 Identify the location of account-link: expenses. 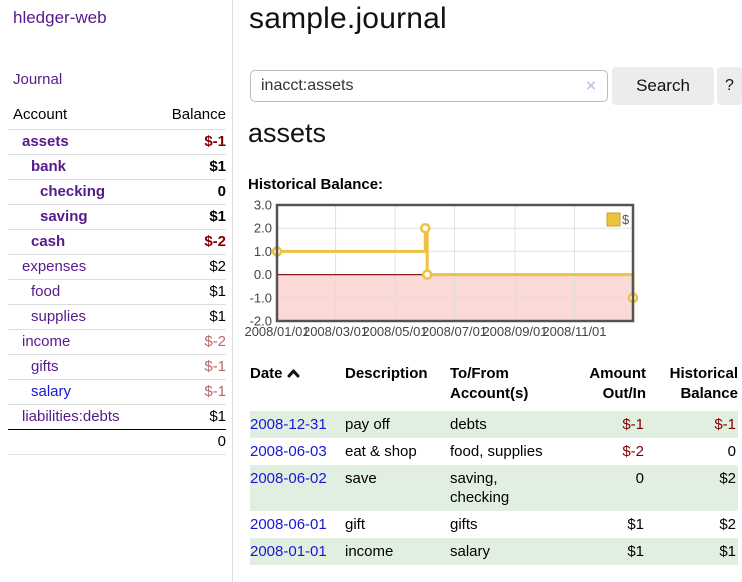
(54, 266).